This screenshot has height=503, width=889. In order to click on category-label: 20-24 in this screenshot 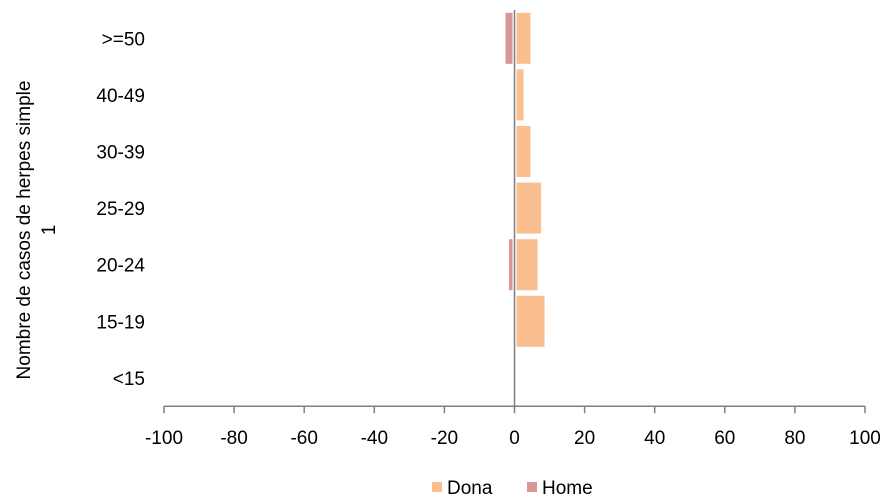, I will do `click(120, 266)`.